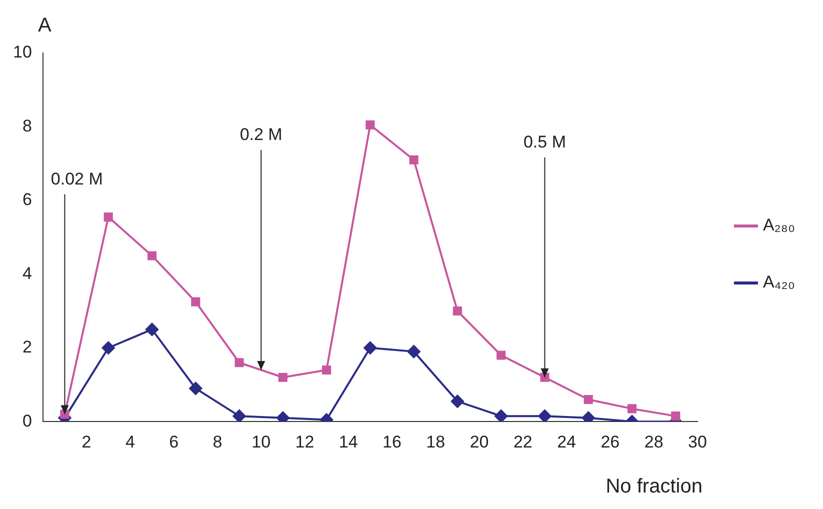  What do you see at coordinates (22, 52) in the screenshot?
I see `y-tick-label: 10` at bounding box center [22, 52].